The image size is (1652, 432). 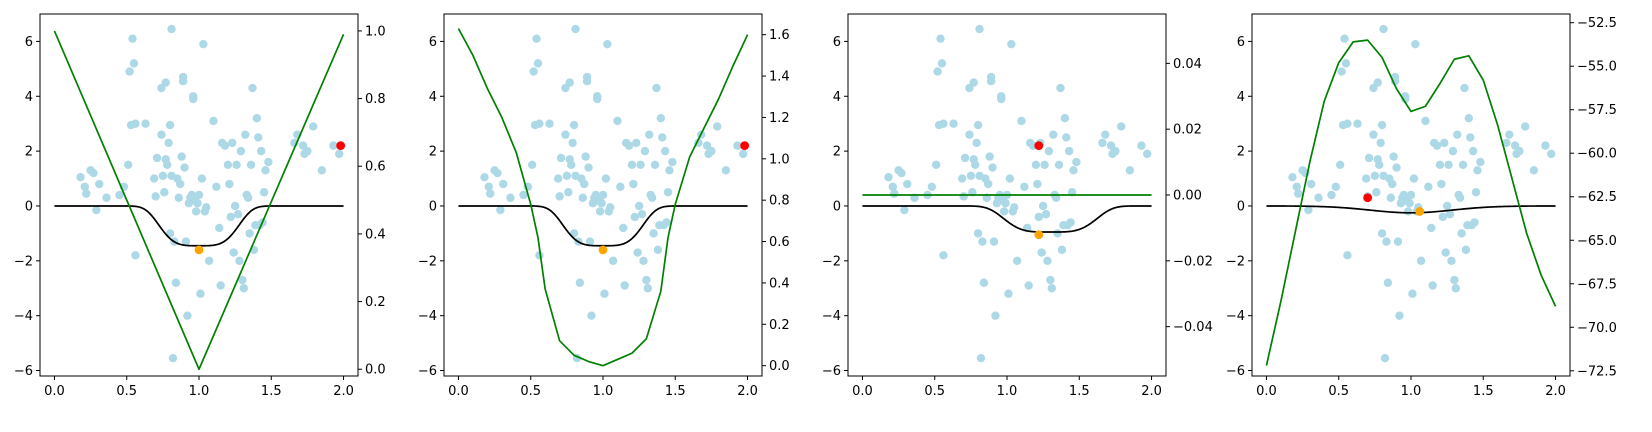 What do you see at coordinates (779, 35) in the screenshot?
I see `y2-tick-label: 1.6` at bounding box center [779, 35].